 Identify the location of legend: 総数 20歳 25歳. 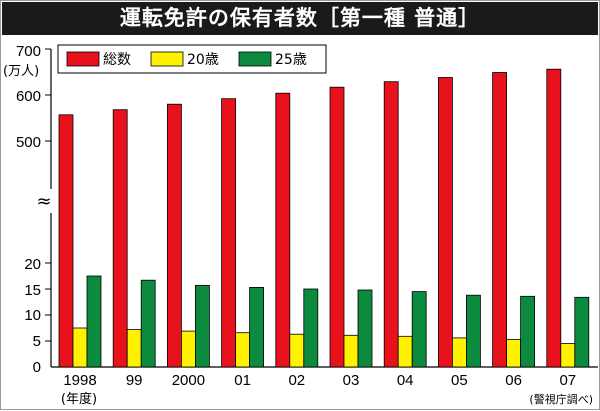
(192, 59).